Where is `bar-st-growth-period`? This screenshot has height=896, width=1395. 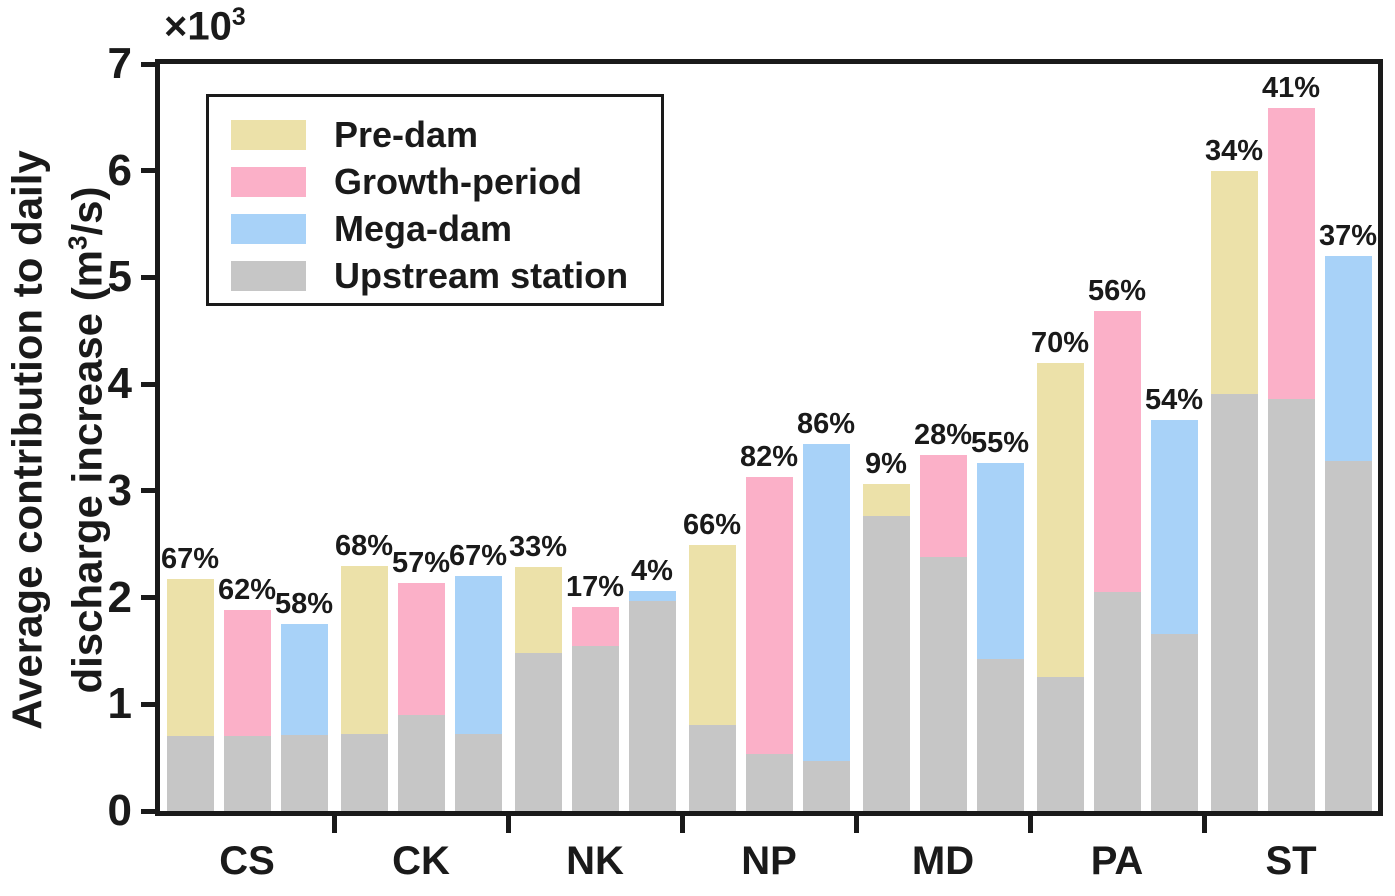 bar-st-growth-period is located at coordinates (1291, 459).